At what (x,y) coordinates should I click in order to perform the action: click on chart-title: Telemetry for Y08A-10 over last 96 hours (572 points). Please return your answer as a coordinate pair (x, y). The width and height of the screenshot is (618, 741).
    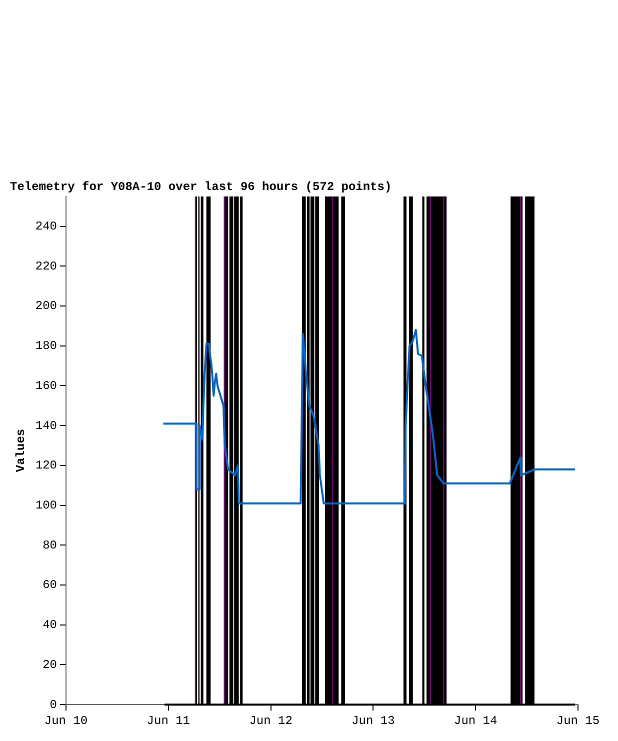
    Looking at the image, I should click on (201, 187).